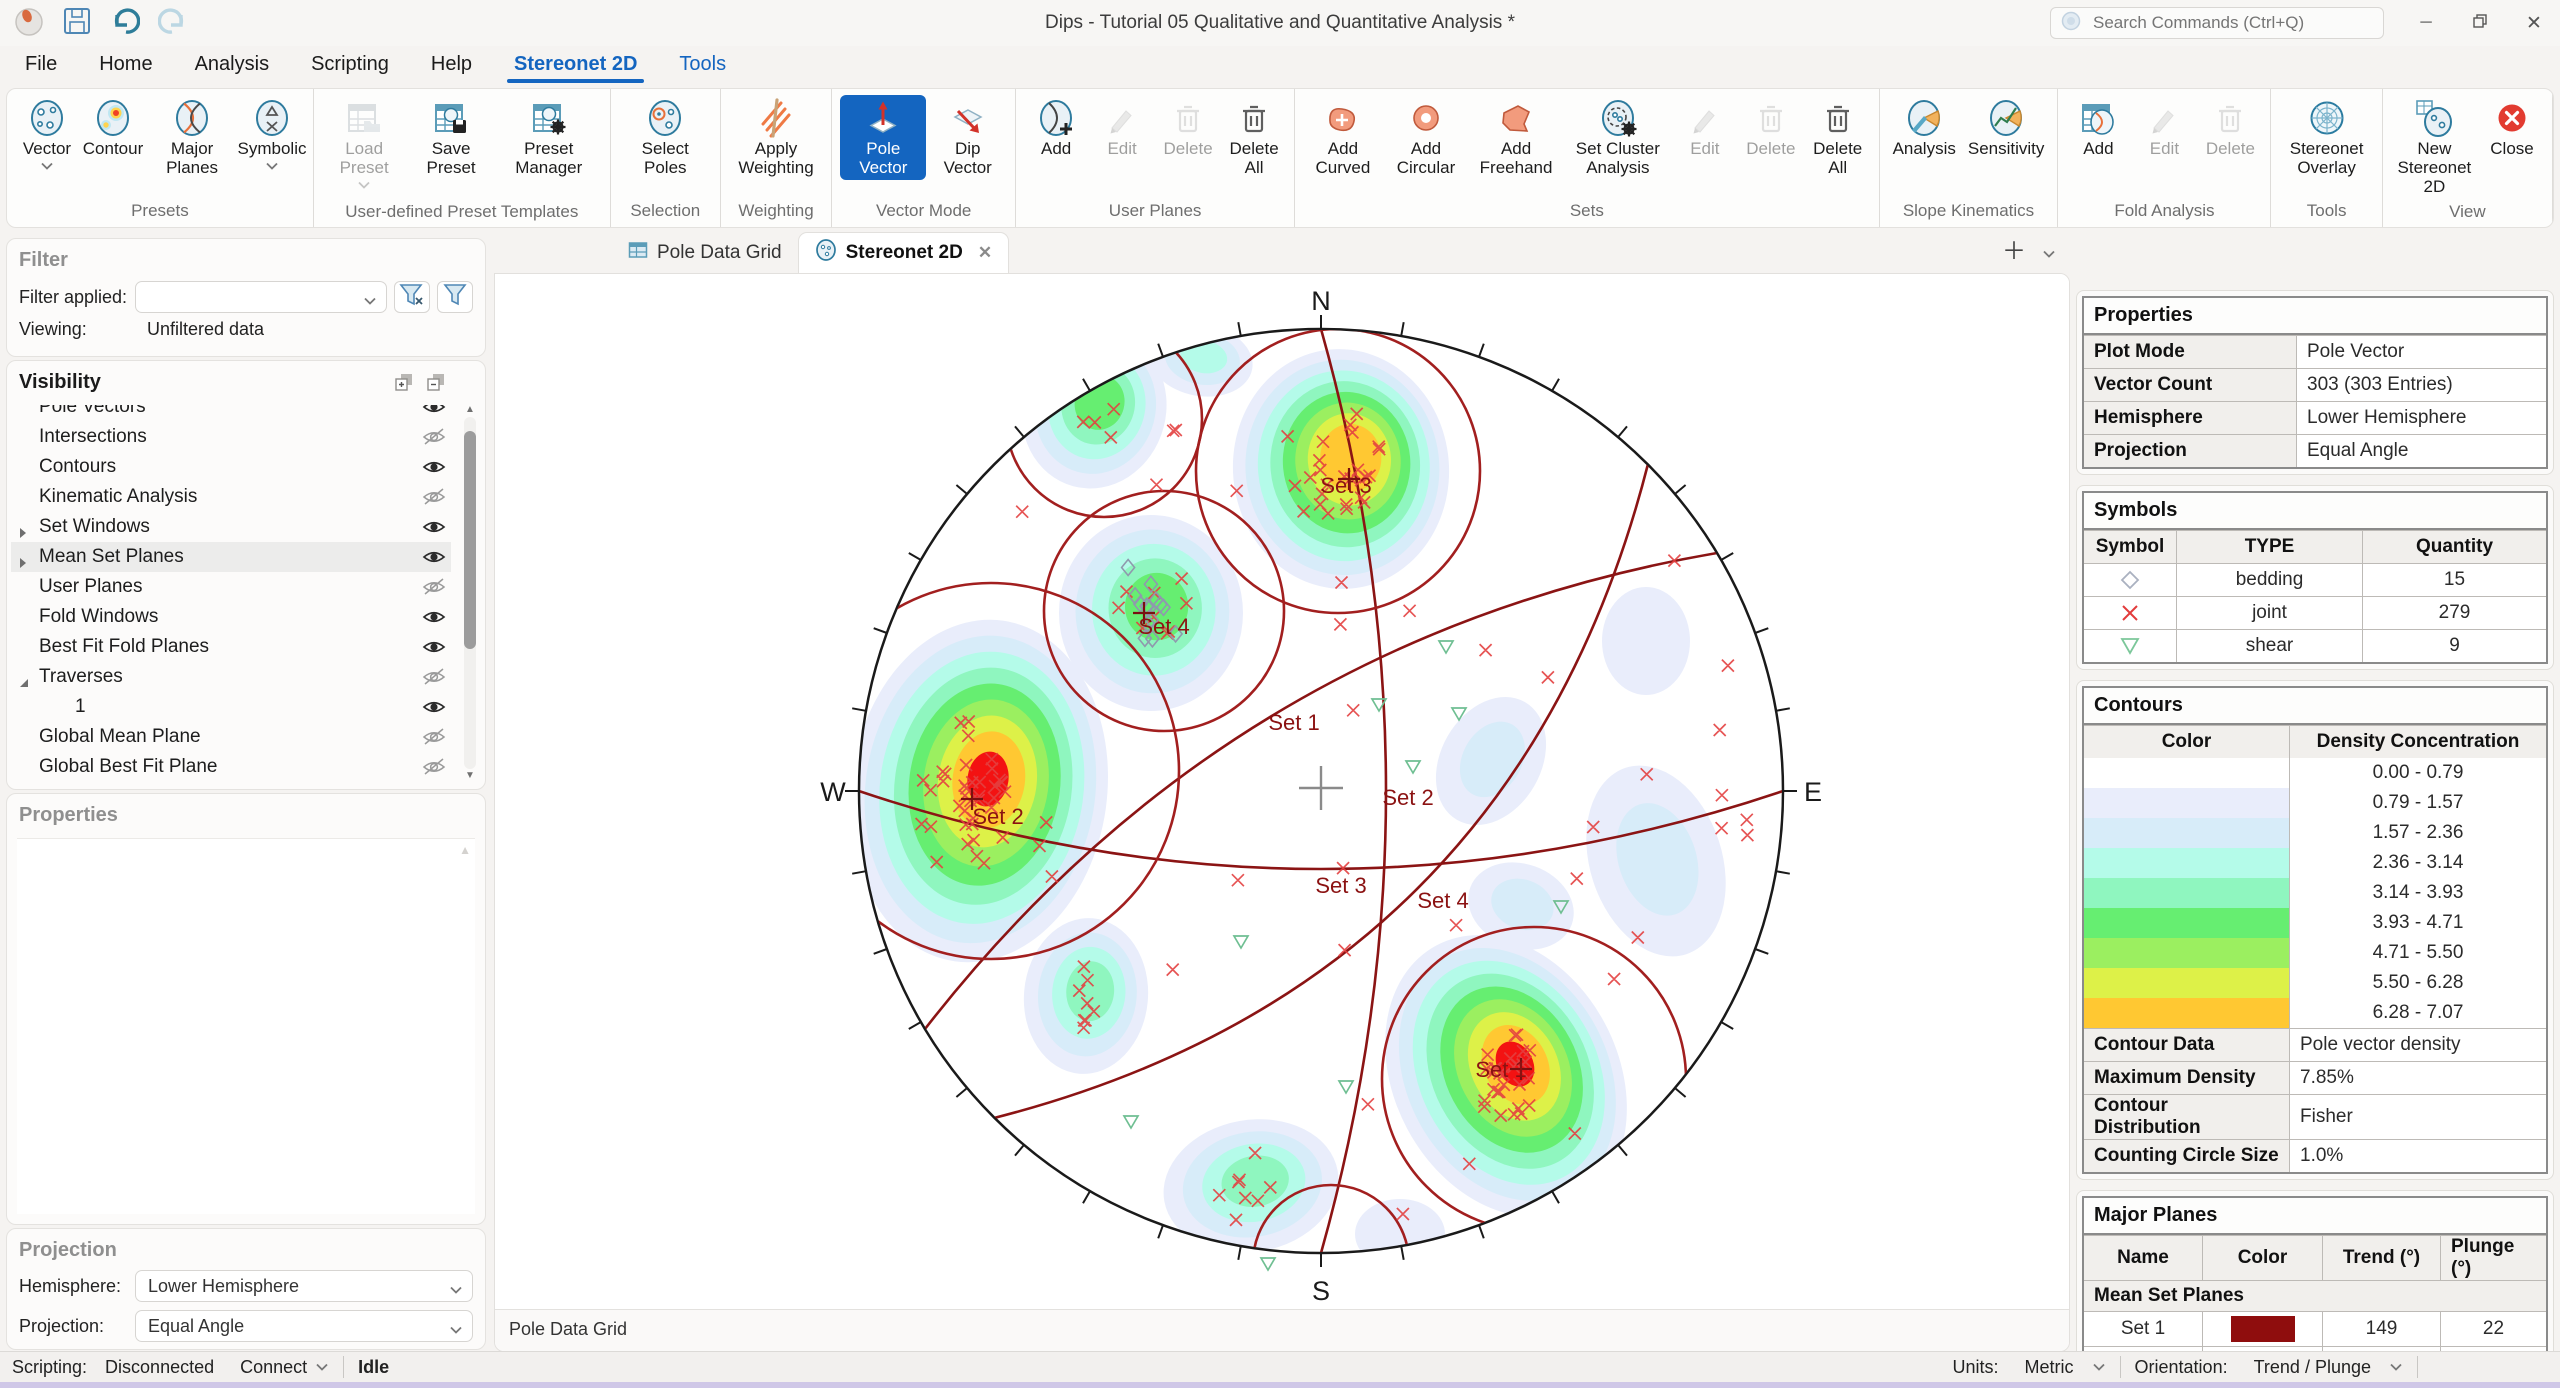  I want to click on visibility-eye-mean-set-planes, so click(434, 557).